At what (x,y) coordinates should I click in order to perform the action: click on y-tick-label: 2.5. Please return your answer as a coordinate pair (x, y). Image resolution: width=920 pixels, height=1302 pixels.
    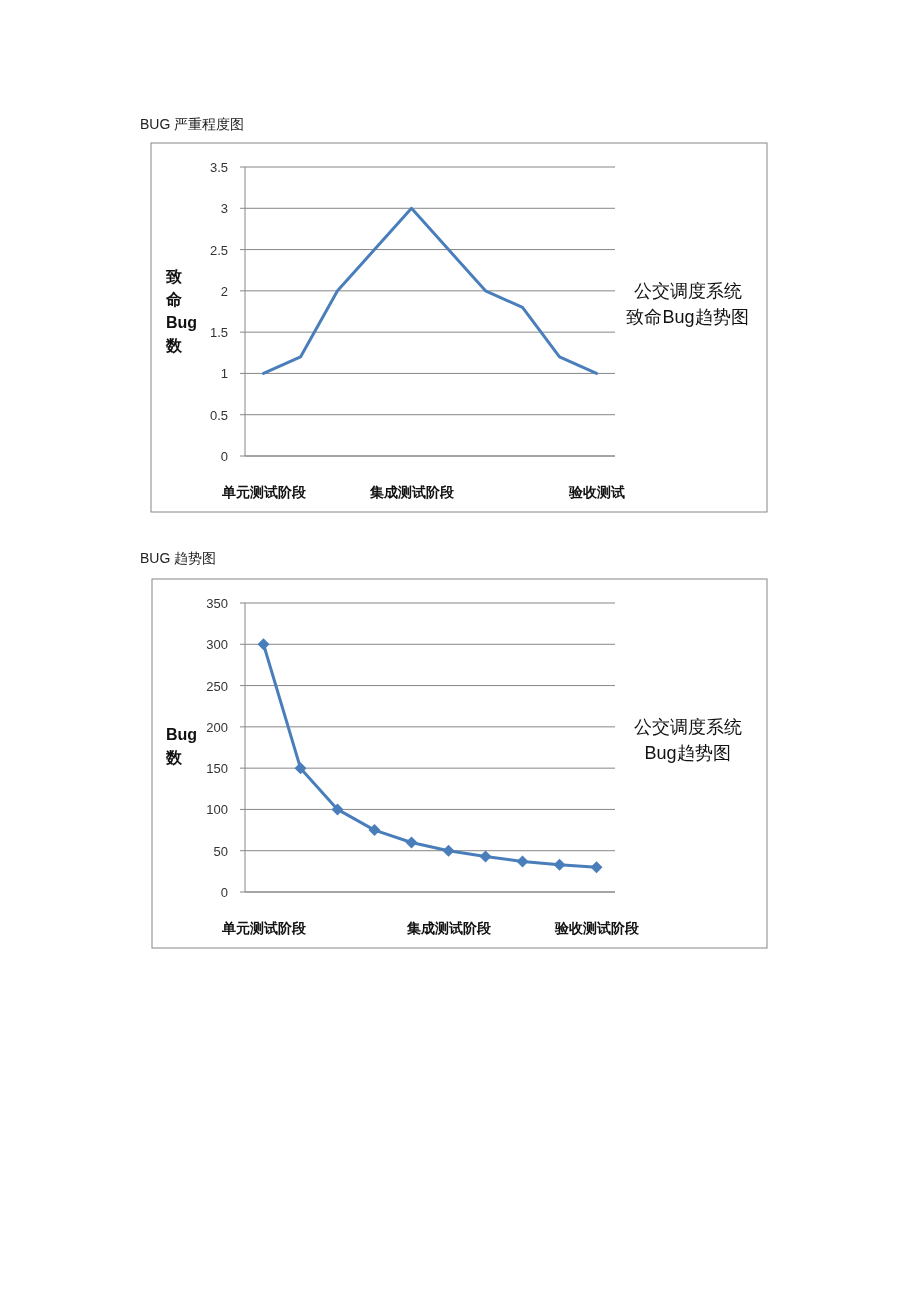
    Looking at the image, I should click on (218, 250).